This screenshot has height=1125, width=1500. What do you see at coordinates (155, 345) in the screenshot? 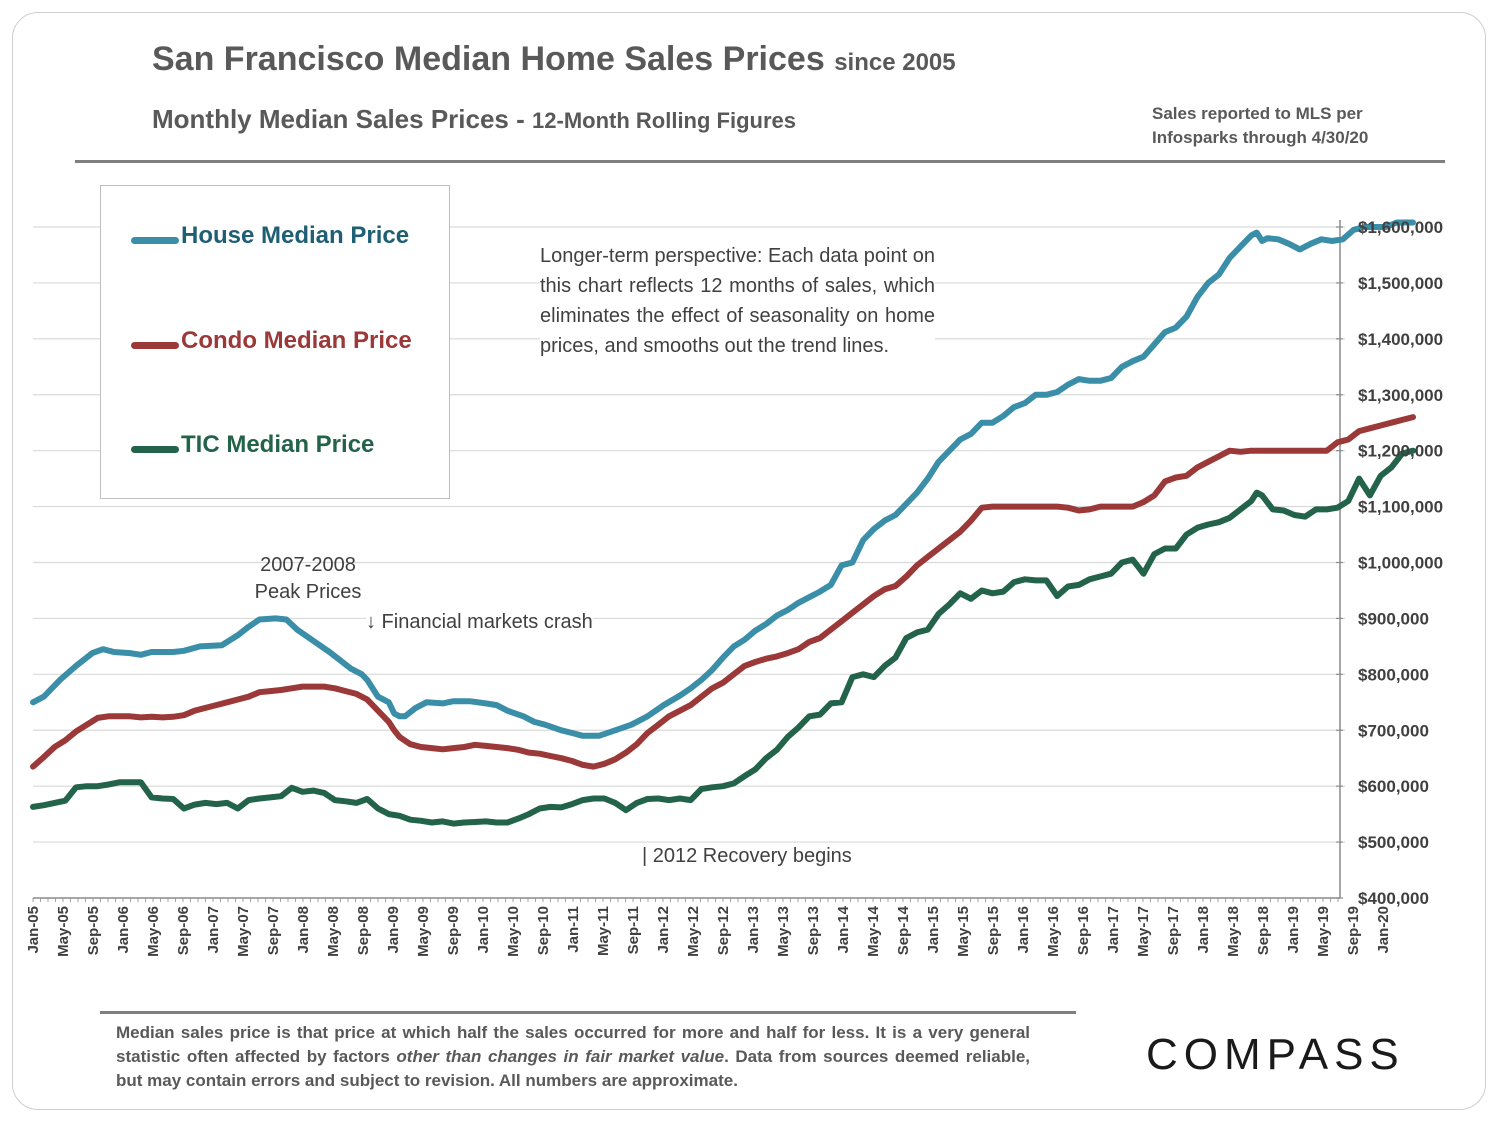
I see `legend-swatch-condo` at bounding box center [155, 345].